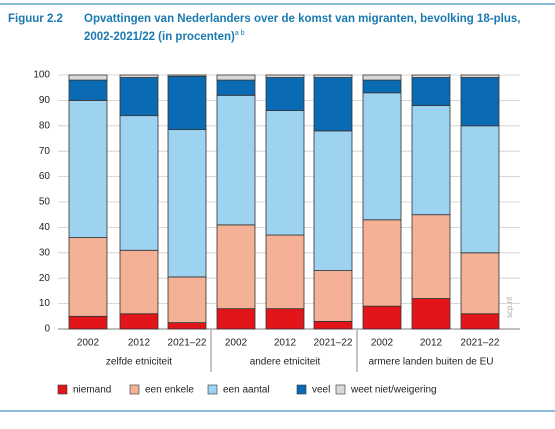  I want to click on chart-title: 2002-2021/22 (in procenten), so click(159, 37).